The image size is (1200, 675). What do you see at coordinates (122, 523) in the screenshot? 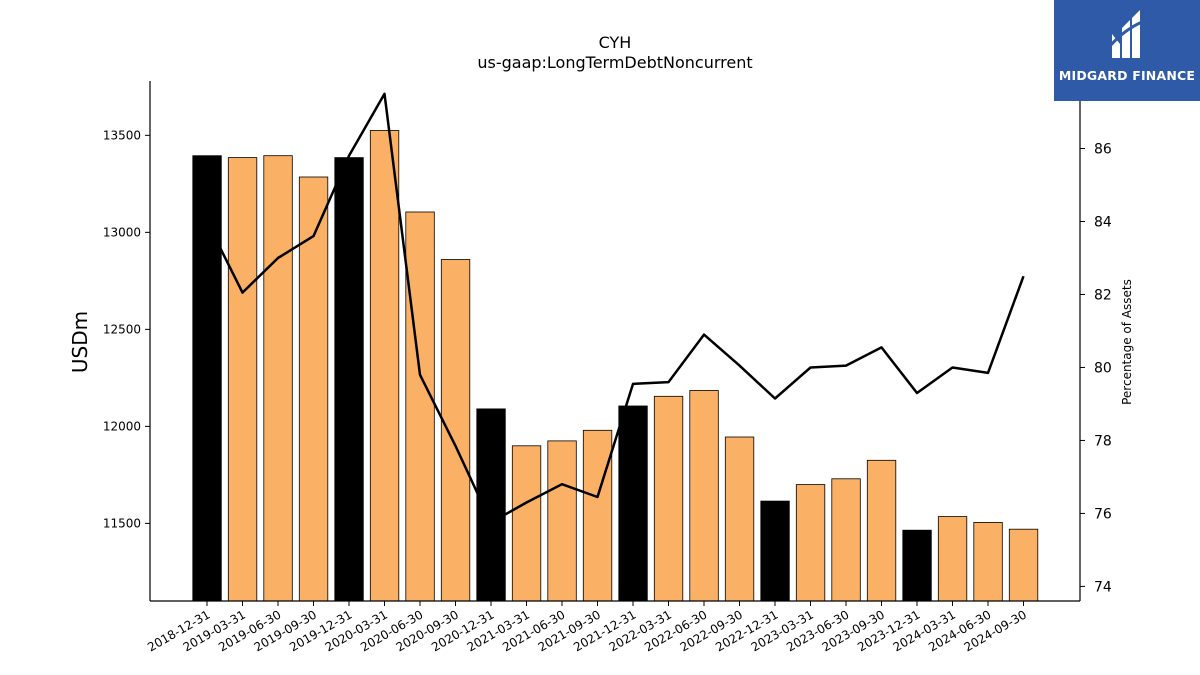
I see `y-tick-label: 11500` at bounding box center [122, 523].